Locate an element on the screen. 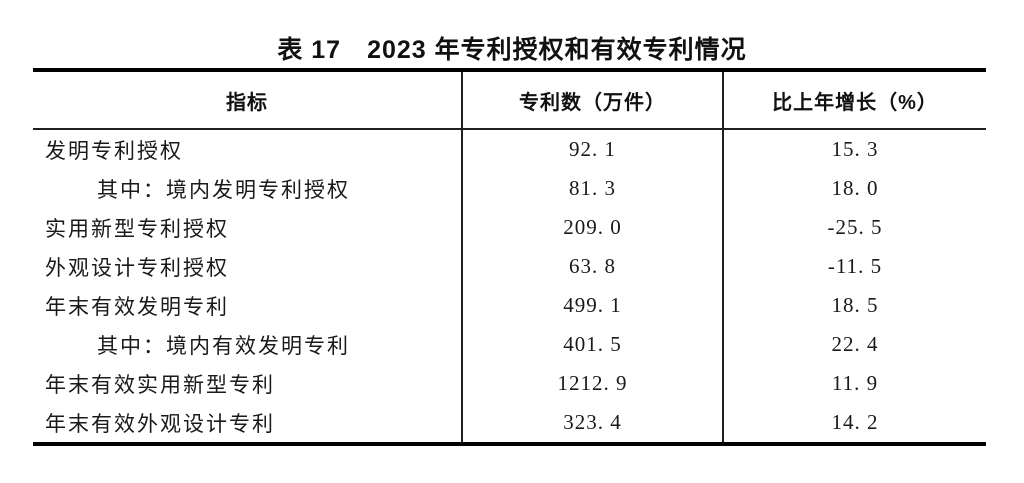 This screenshot has height=483, width=1024. column-header-patents: 专利数（万件） is located at coordinates (592, 100).